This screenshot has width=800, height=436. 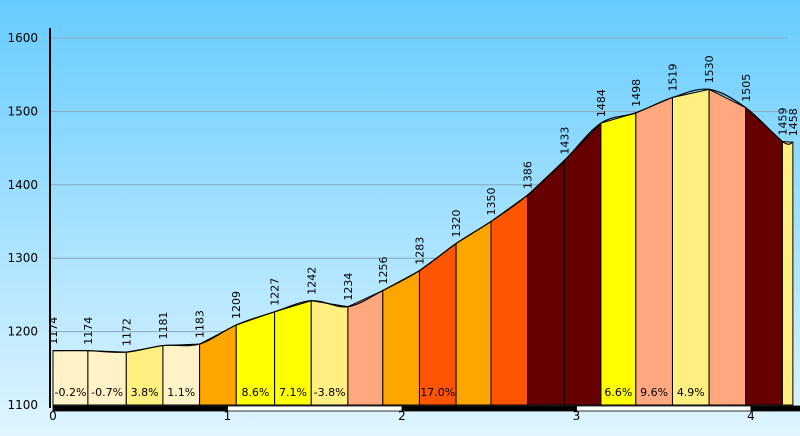 What do you see at coordinates (70, 392) in the screenshot?
I see `gradient-label: -0.2%` at bounding box center [70, 392].